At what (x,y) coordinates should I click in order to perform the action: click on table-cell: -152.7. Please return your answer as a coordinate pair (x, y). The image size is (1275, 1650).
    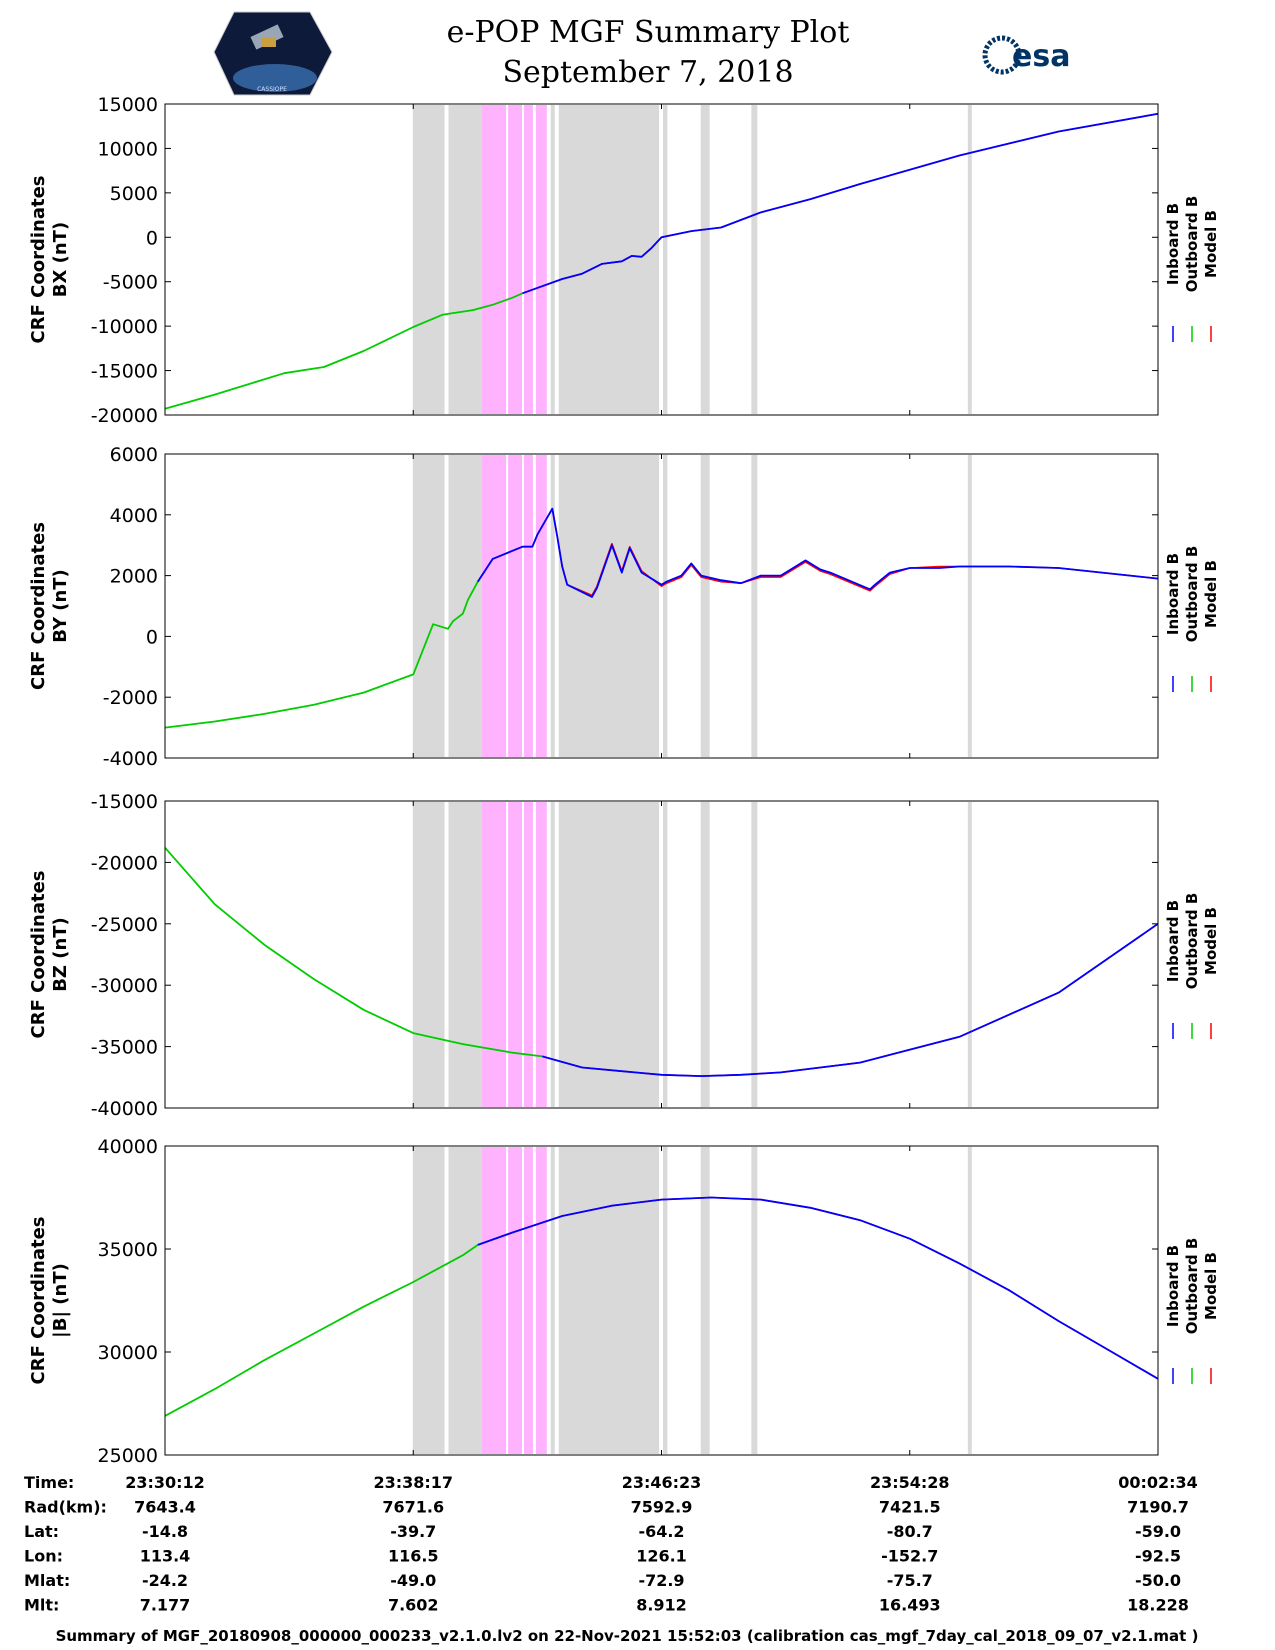
    Looking at the image, I should click on (909, 1556).